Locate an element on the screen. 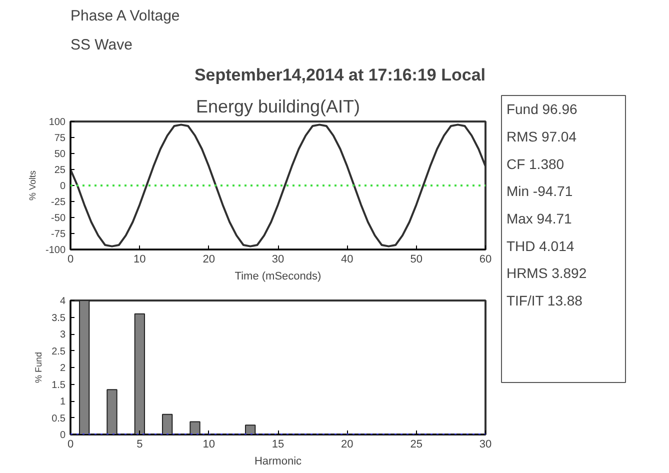 The image size is (669, 473). y-tick-label: 0.5 is located at coordinates (59, 418).